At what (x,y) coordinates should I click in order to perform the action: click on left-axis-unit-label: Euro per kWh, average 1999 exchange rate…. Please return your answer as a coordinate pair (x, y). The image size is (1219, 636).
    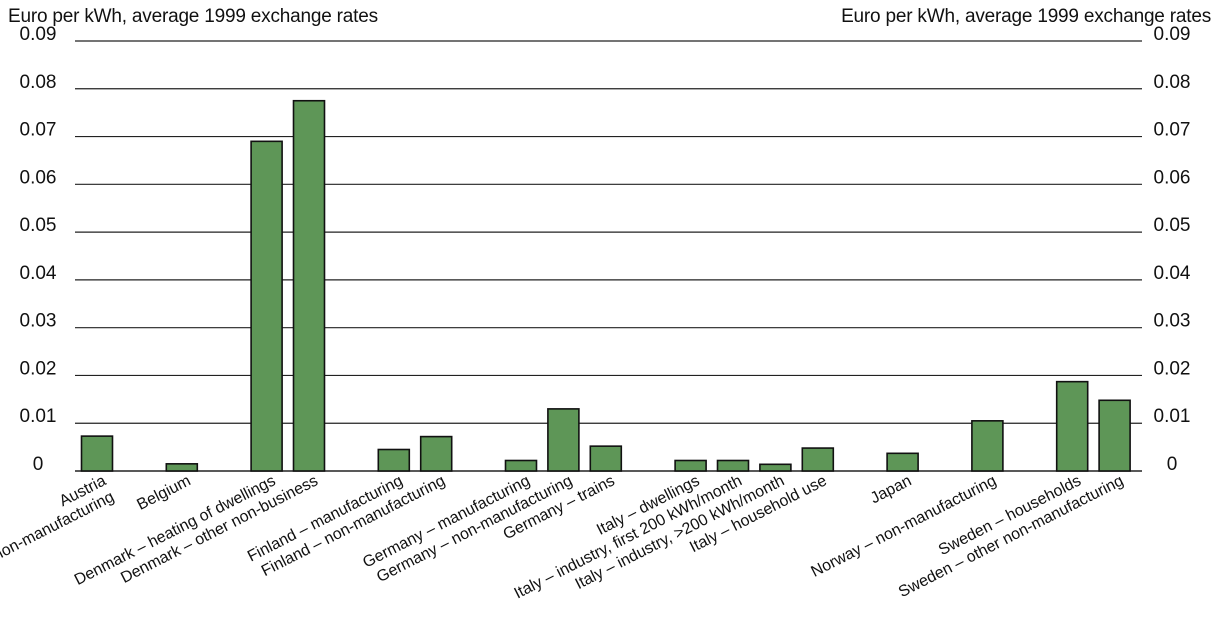
    Looking at the image, I should click on (193, 16).